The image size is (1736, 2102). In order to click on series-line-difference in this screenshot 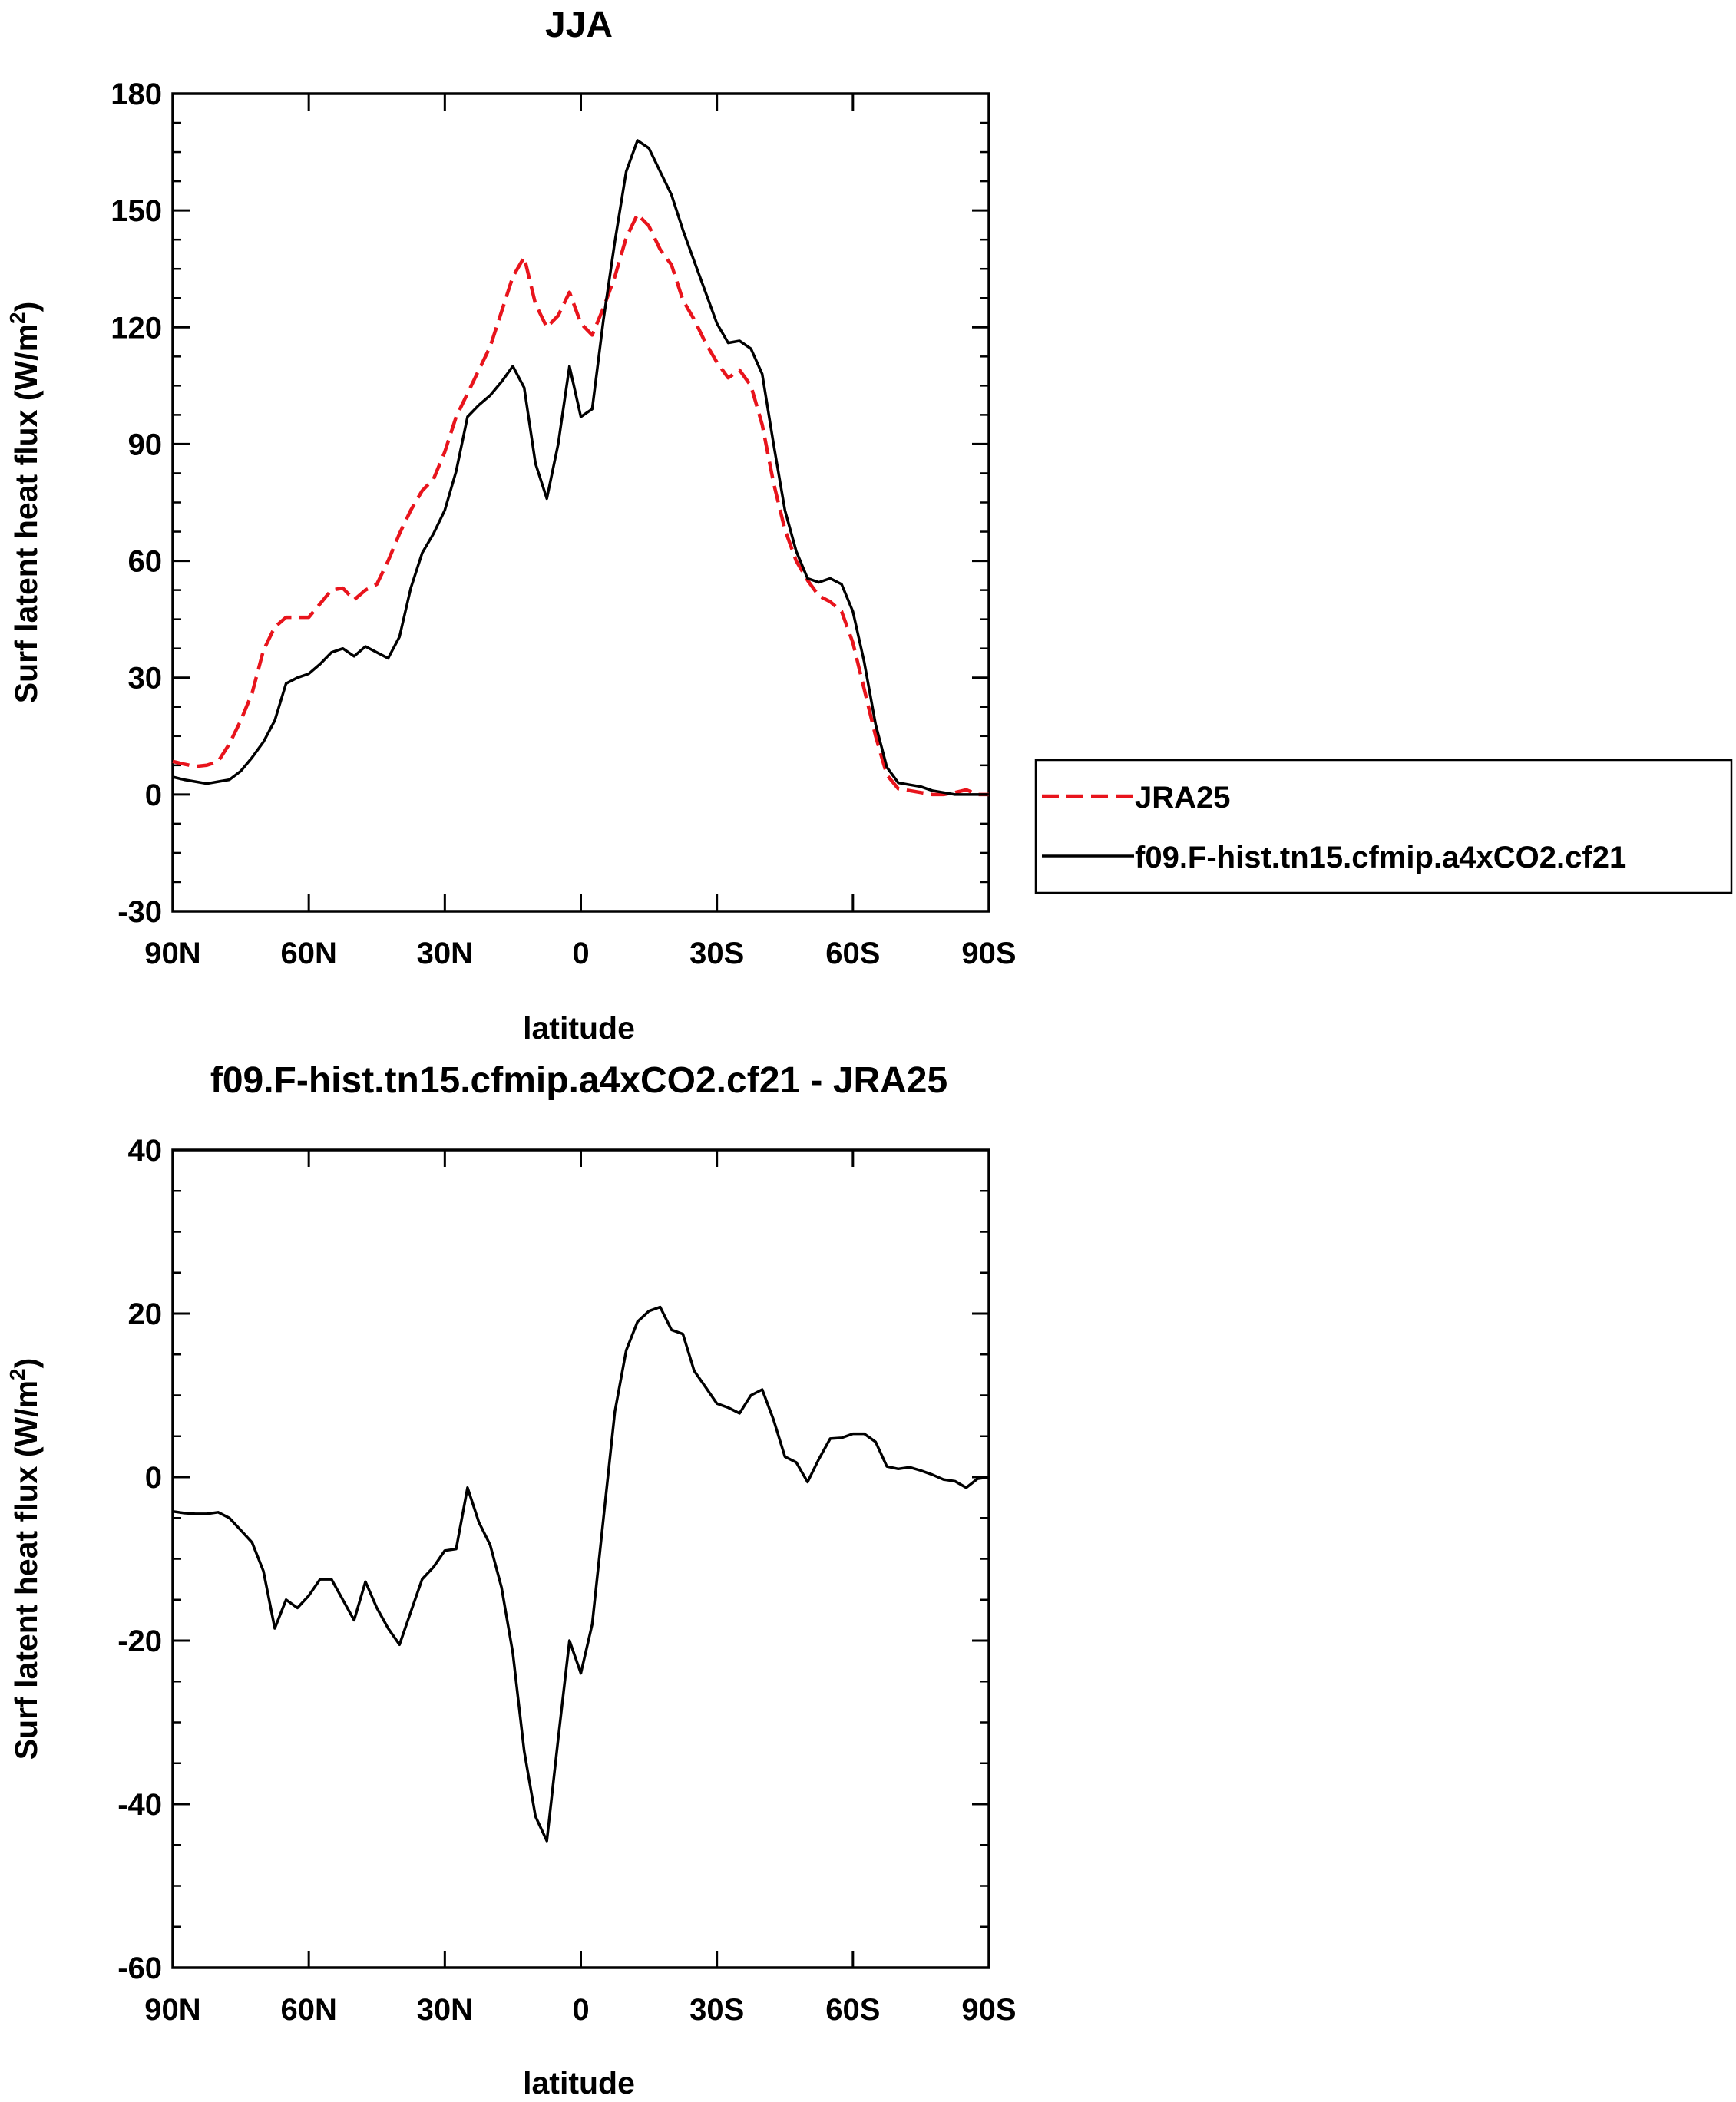, I will do `click(581, 1574)`.